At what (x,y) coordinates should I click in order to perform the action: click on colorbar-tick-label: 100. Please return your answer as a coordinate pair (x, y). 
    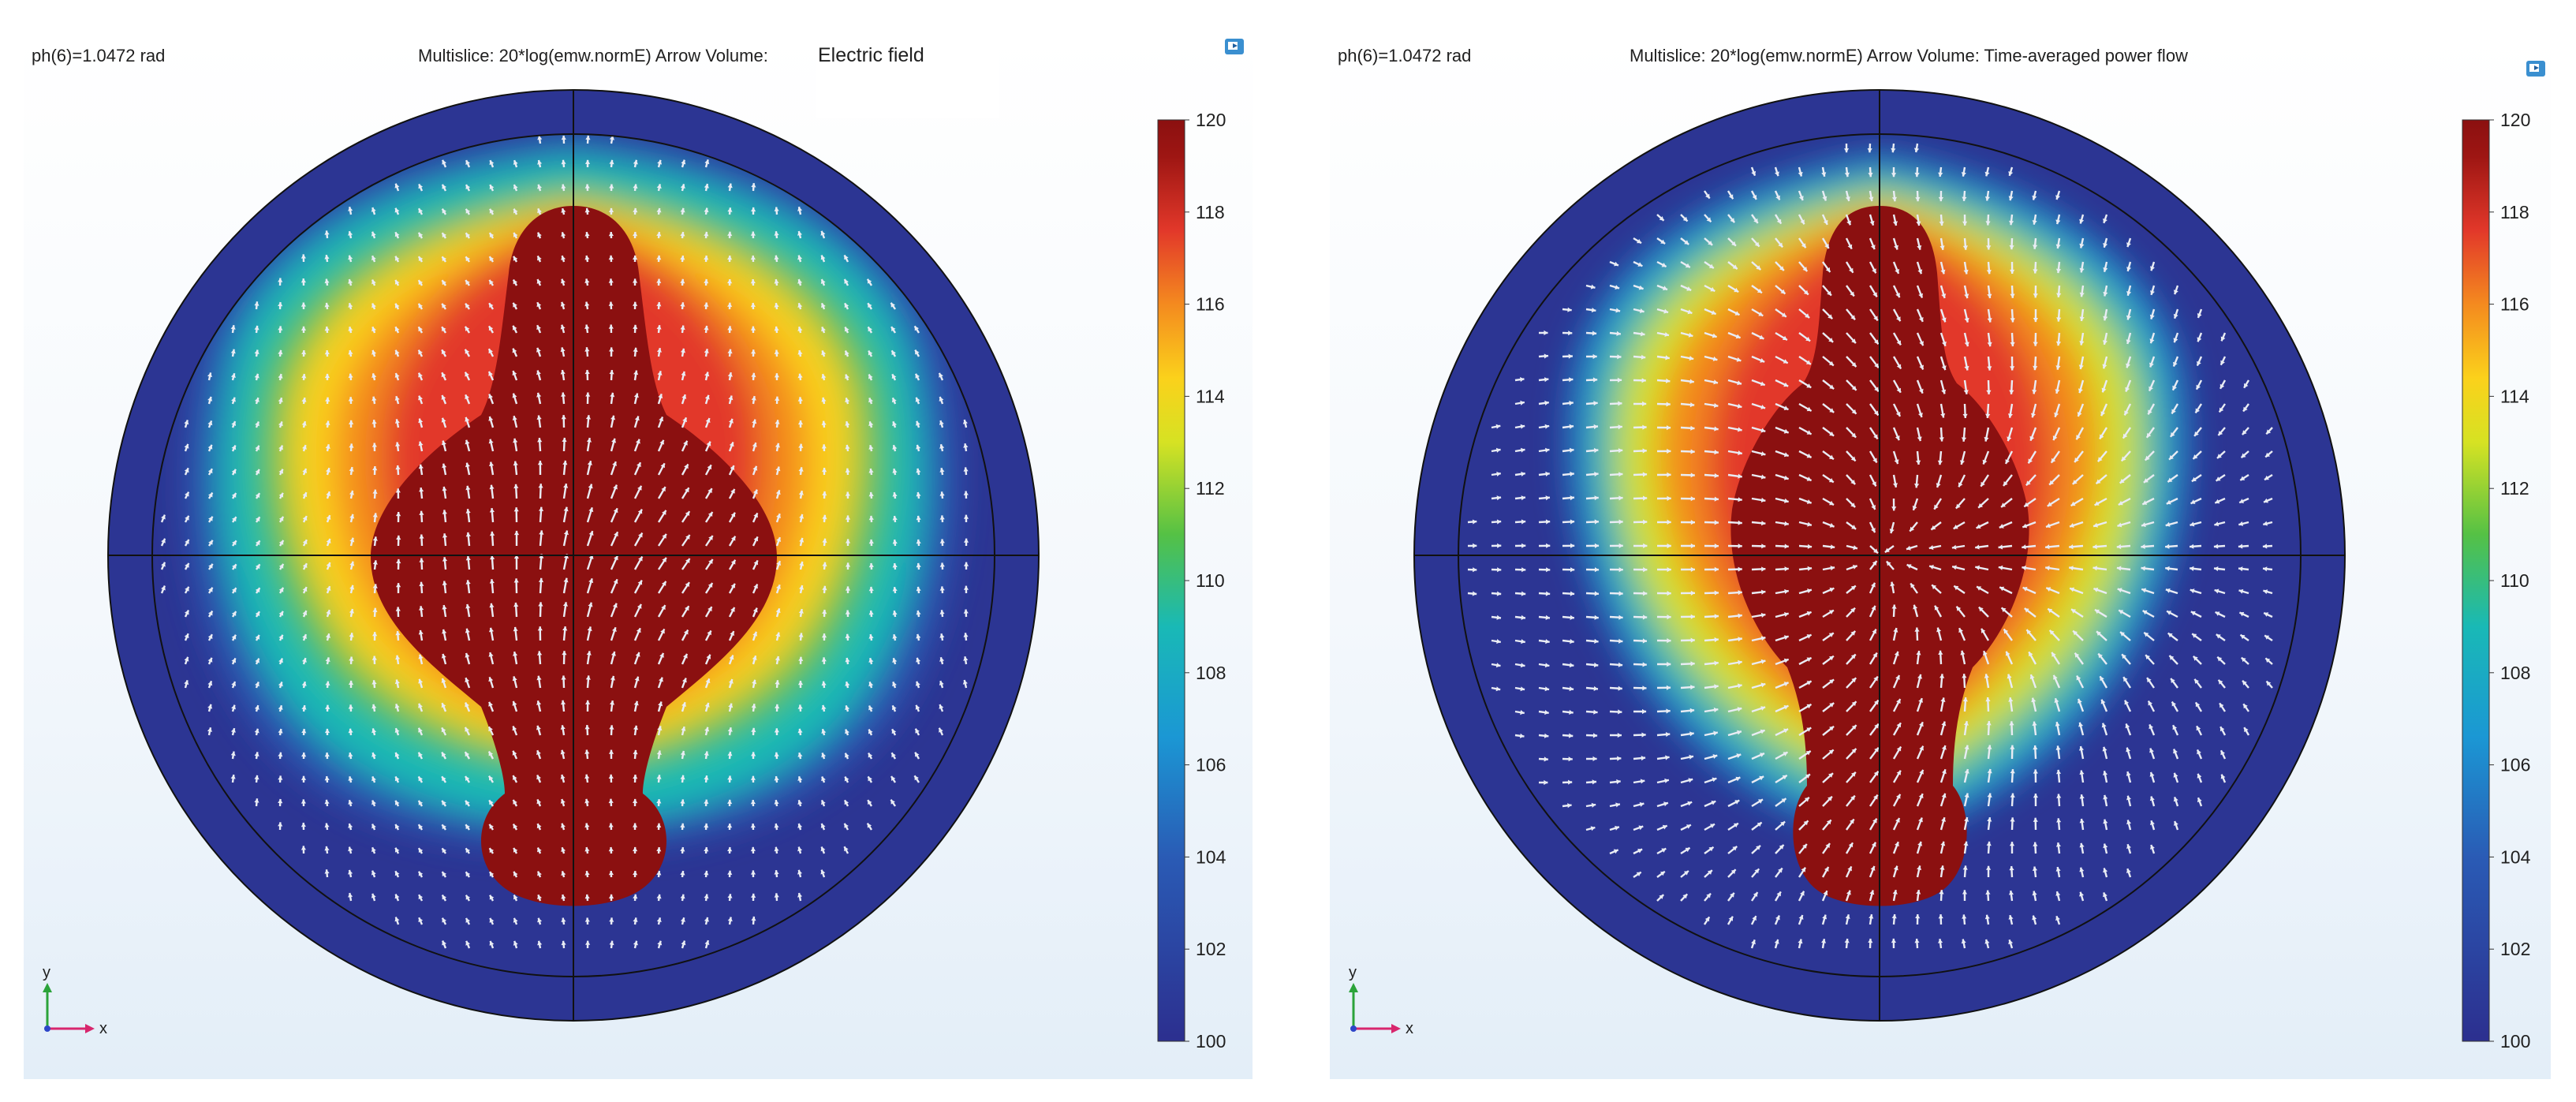
    Looking at the image, I should click on (1211, 1041).